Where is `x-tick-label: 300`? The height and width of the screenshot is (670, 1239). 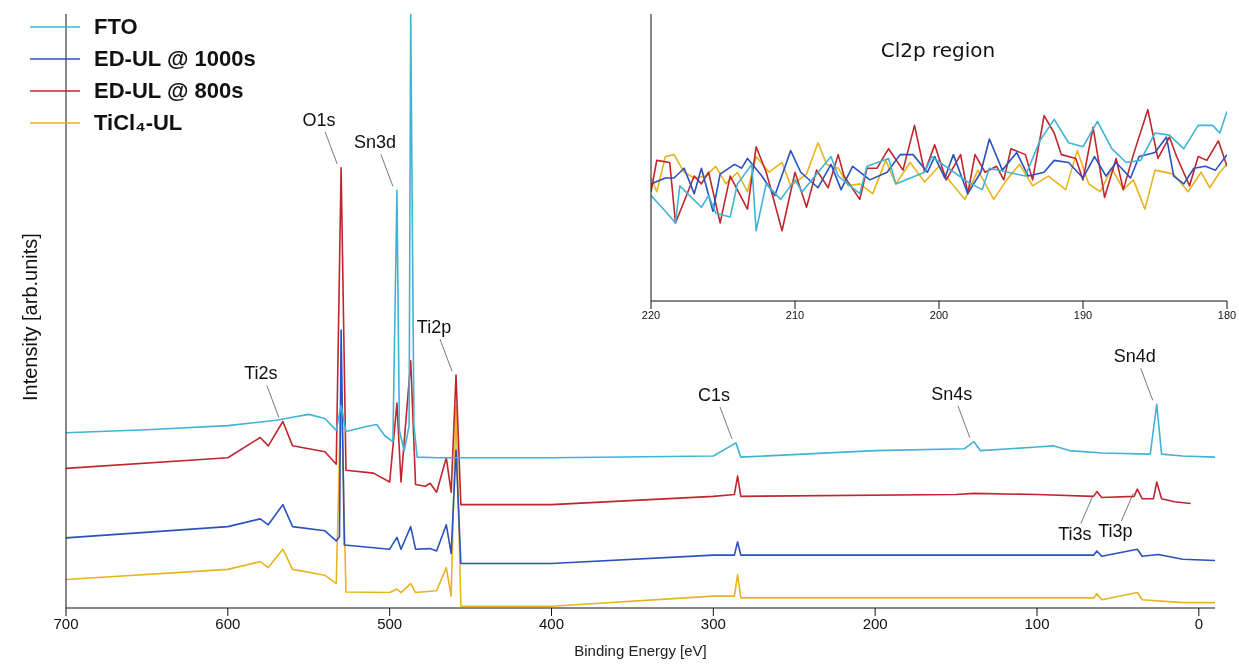
x-tick-label: 300 is located at coordinates (713, 623).